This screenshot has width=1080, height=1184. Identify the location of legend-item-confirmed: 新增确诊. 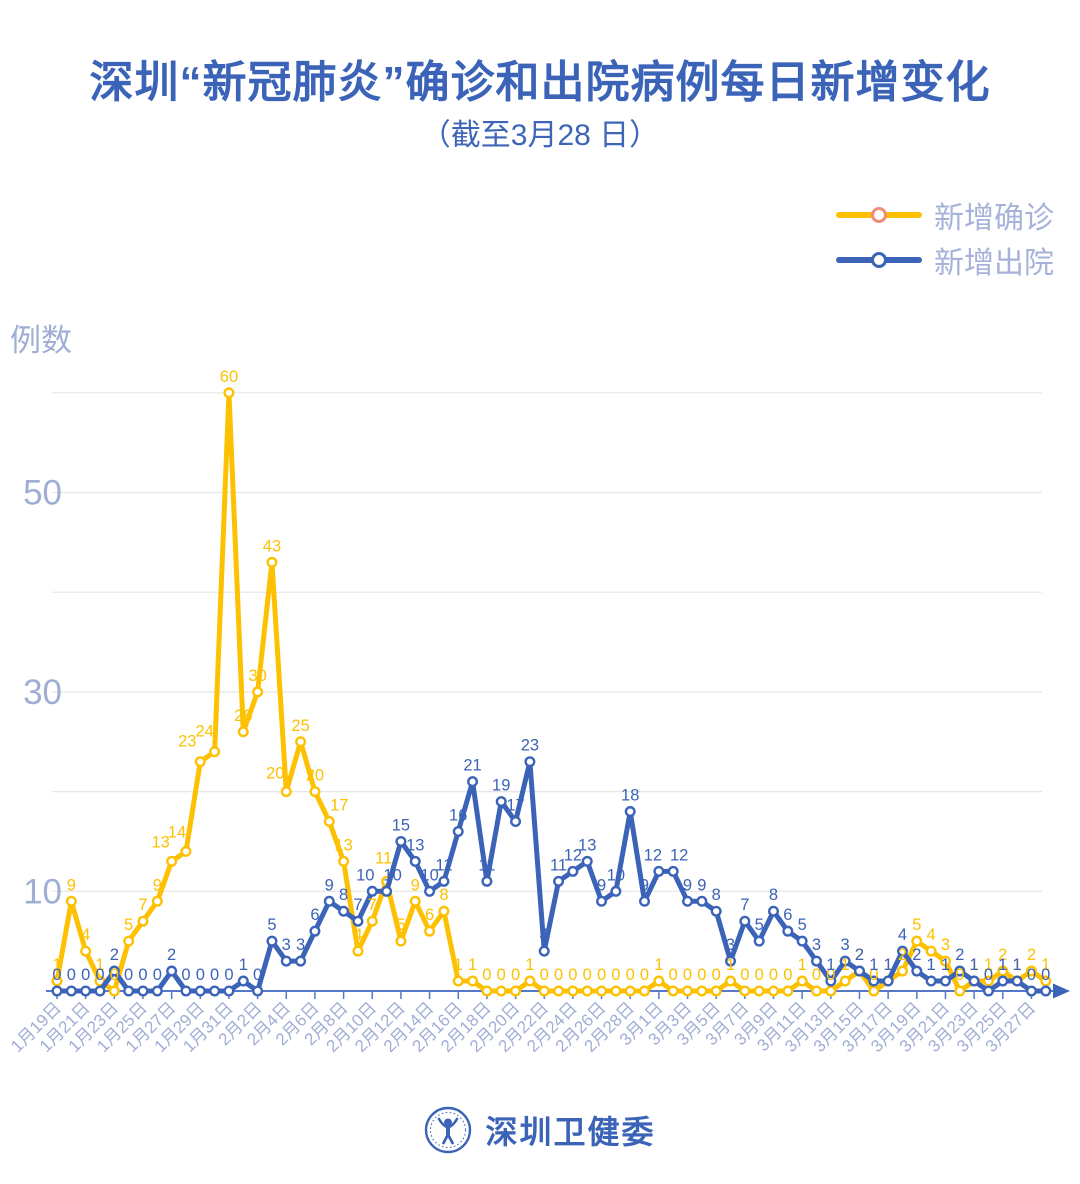
(945, 214).